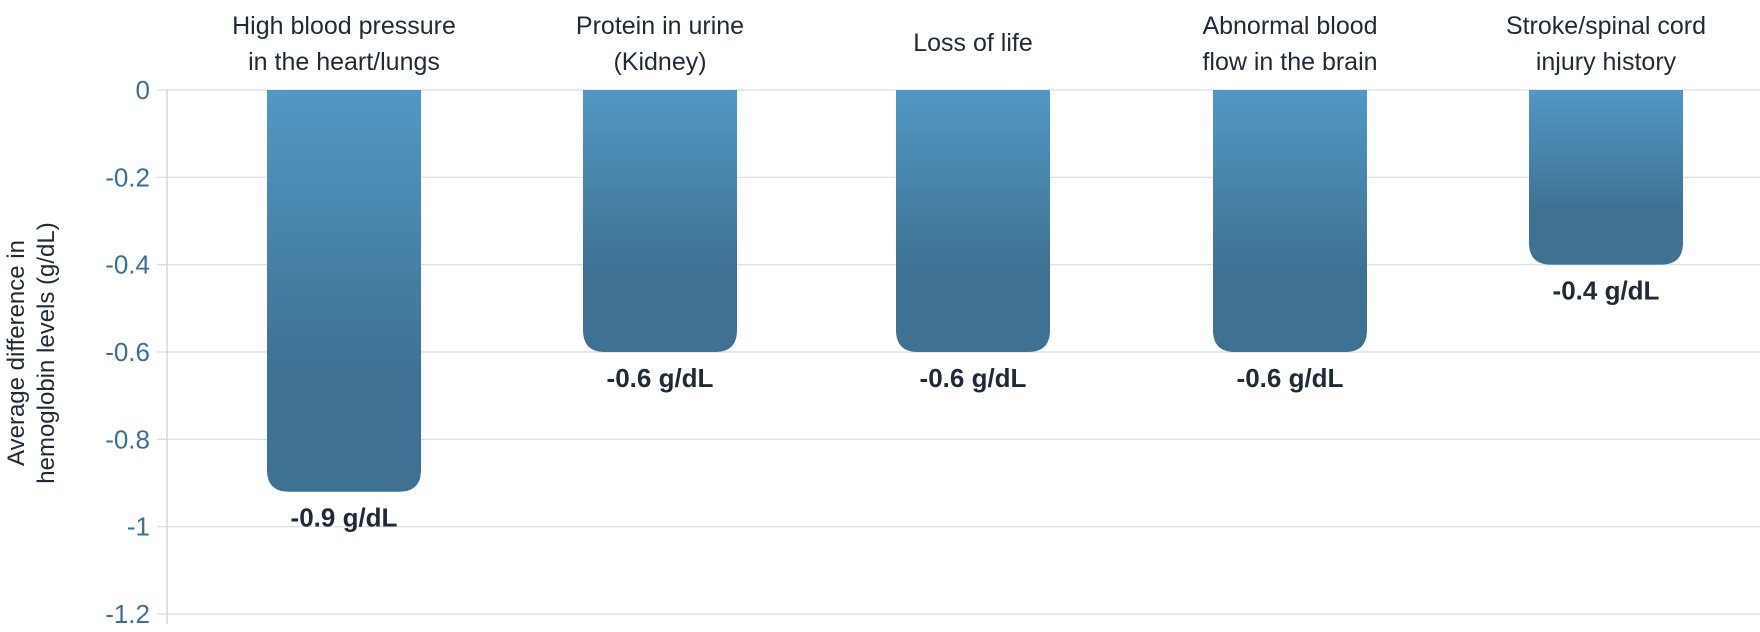 The height and width of the screenshot is (632, 1760). What do you see at coordinates (127, 614) in the screenshot?
I see `y-tick-label: -1.2` at bounding box center [127, 614].